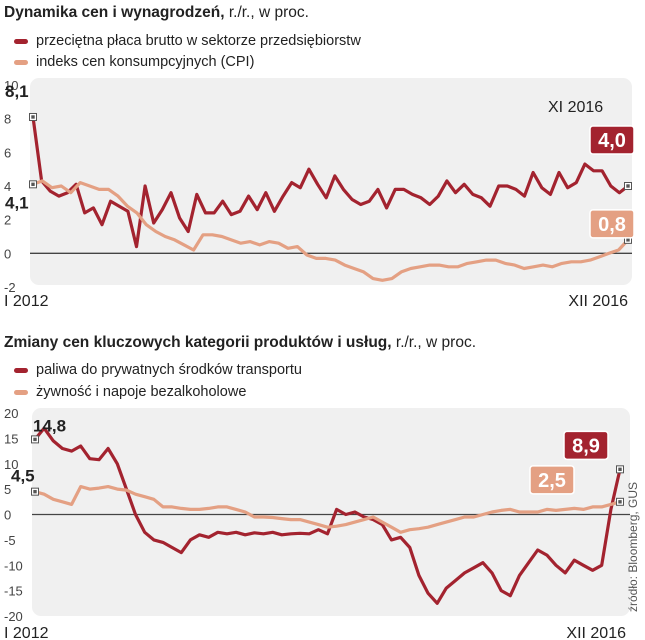  What do you see at coordinates (10, 287) in the screenshot?
I see `chart1-y-tick: -2` at bounding box center [10, 287].